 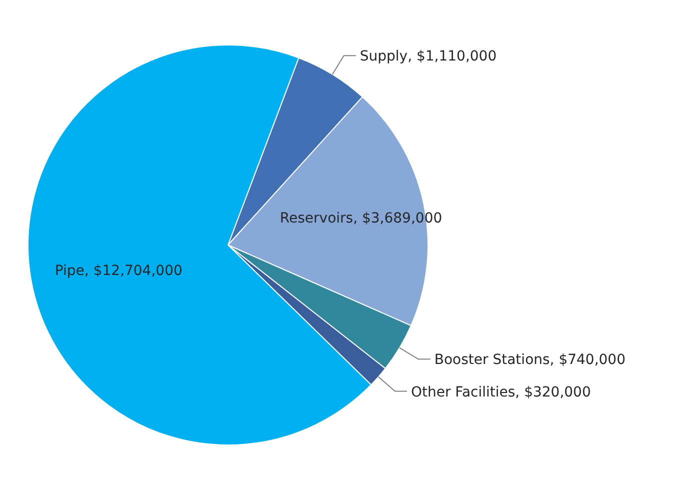 I want to click on slice-label: Other Facilities, $320,000, so click(x=500, y=392).